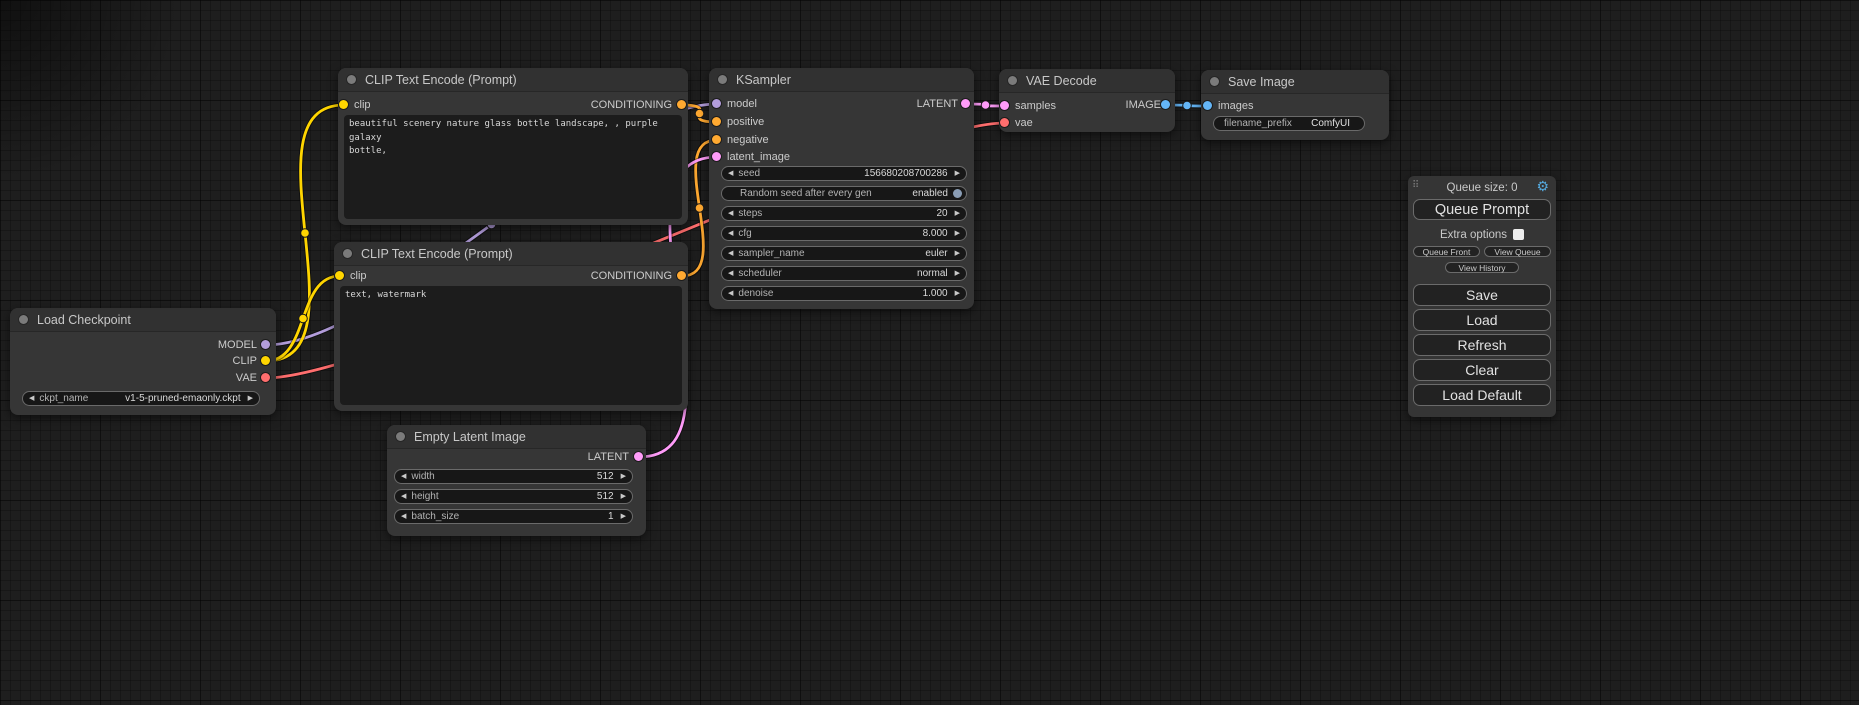 The image size is (1859, 705). What do you see at coordinates (1517, 251) in the screenshot?
I see `view-queue-button: View Queue` at bounding box center [1517, 251].